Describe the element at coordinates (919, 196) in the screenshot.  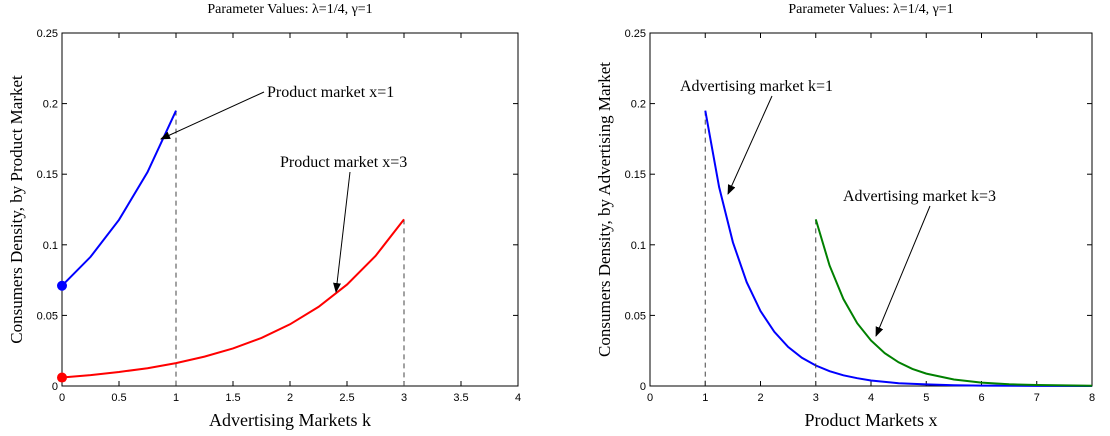
I see `annotation: Advertising market k=3` at that location.